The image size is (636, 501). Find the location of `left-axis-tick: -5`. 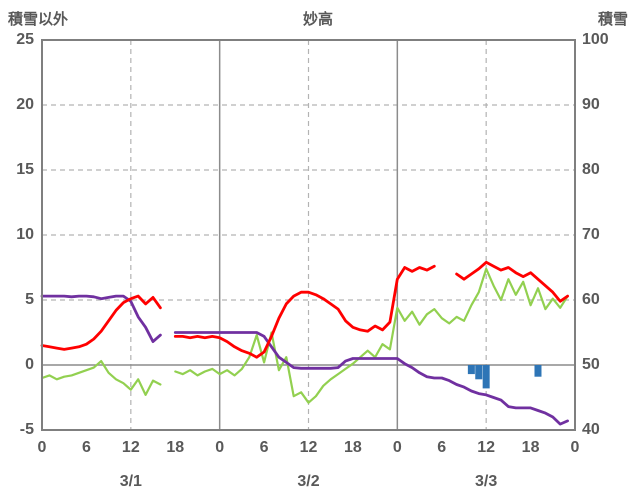

left-axis-tick: -5 is located at coordinates (26, 429).